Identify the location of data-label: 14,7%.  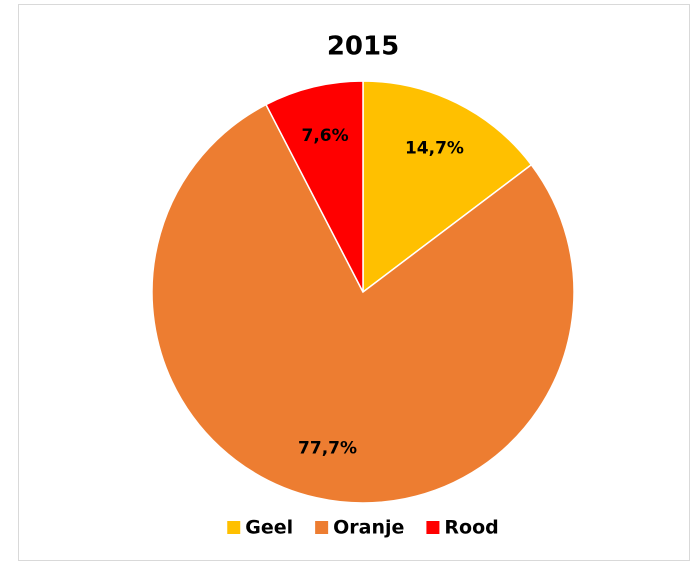
(434, 148).